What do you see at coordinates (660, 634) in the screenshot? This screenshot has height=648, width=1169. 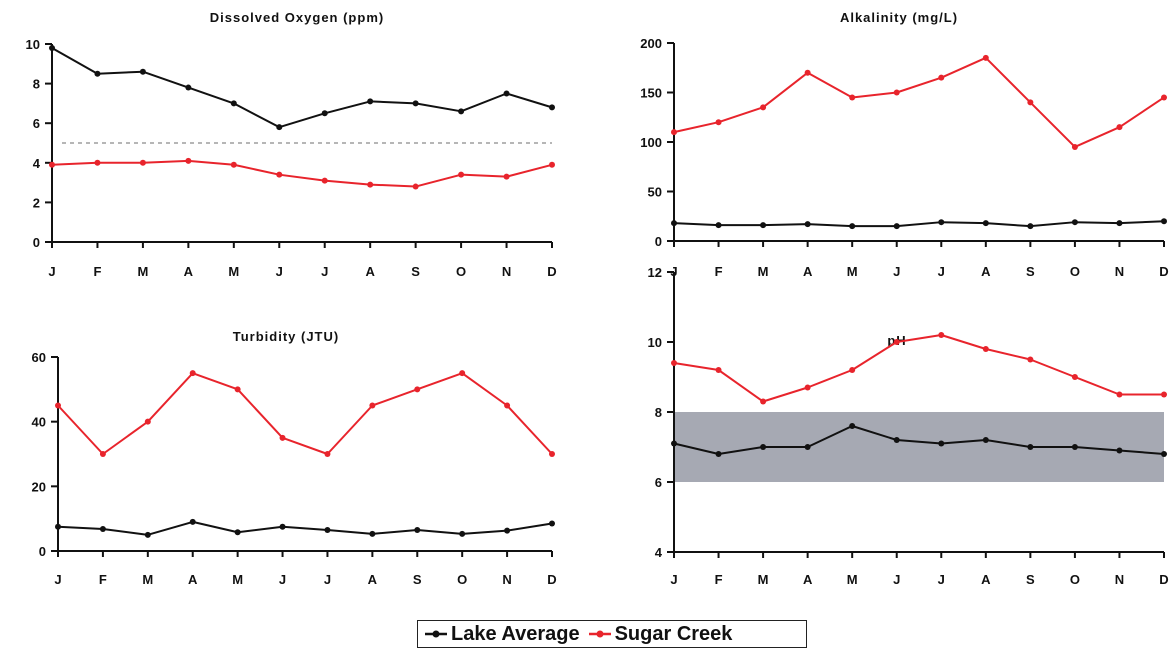 I see `legend-item-sugar-creek: Sugar Creek` at bounding box center [660, 634].